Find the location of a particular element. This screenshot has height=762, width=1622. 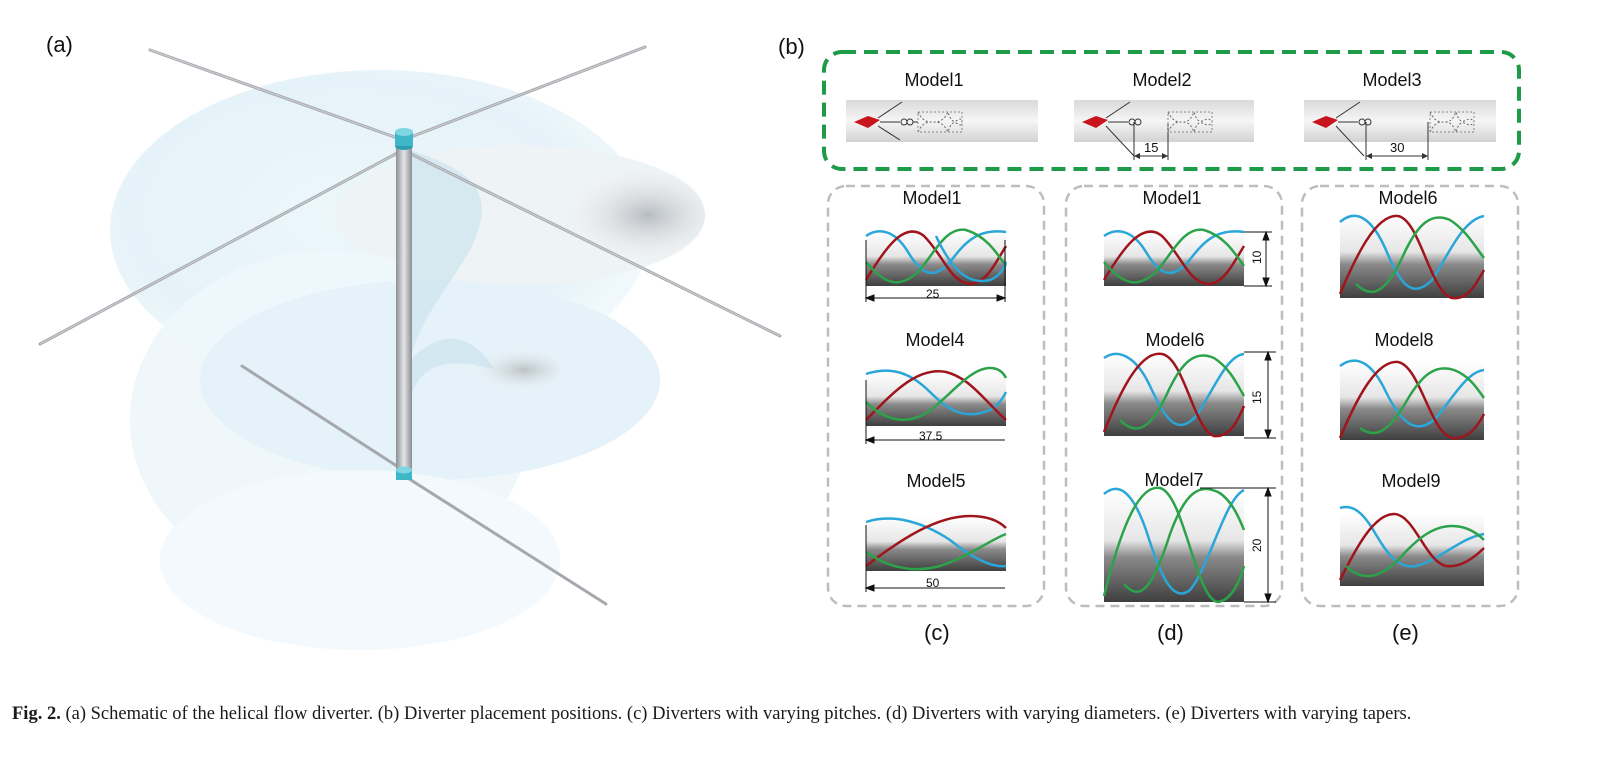

taper-model-label: Model8 is located at coordinates (1404, 340).